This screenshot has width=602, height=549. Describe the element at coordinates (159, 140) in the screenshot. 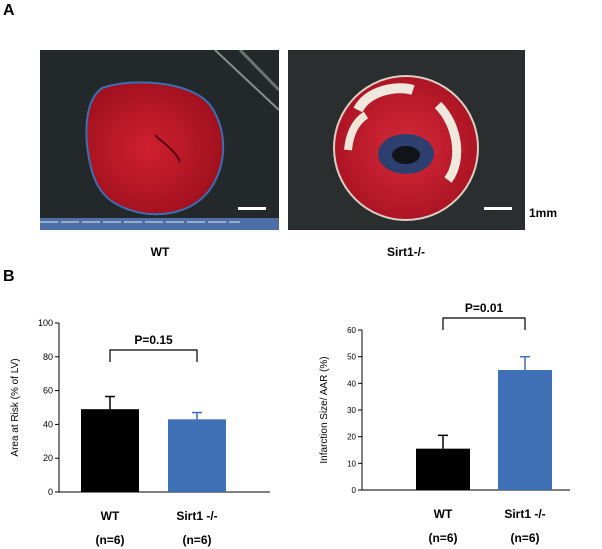

I see `wt-heart-photo` at that location.